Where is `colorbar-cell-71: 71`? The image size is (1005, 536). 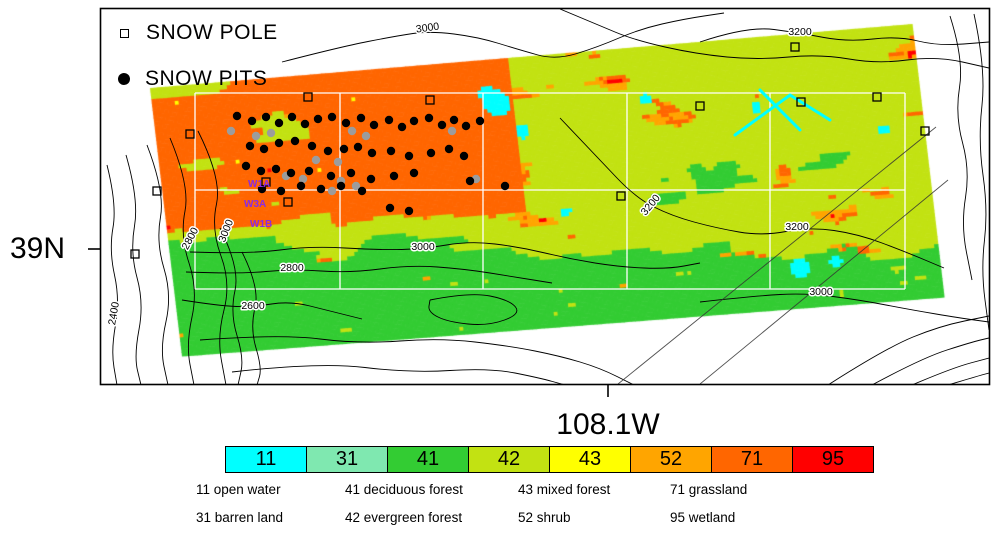
colorbar-cell-71: 71 is located at coordinates (752, 459).